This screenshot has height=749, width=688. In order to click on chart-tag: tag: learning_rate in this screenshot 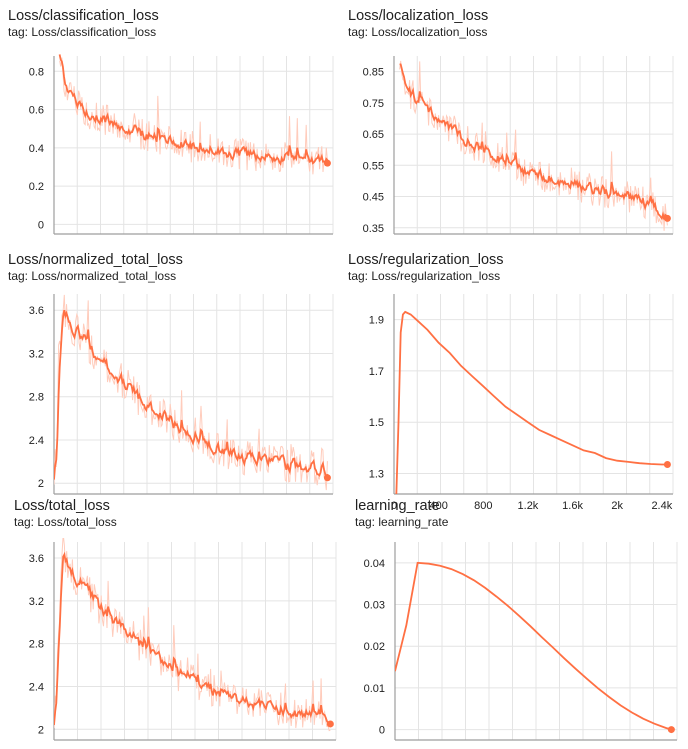, I will do `click(402, 522)`.